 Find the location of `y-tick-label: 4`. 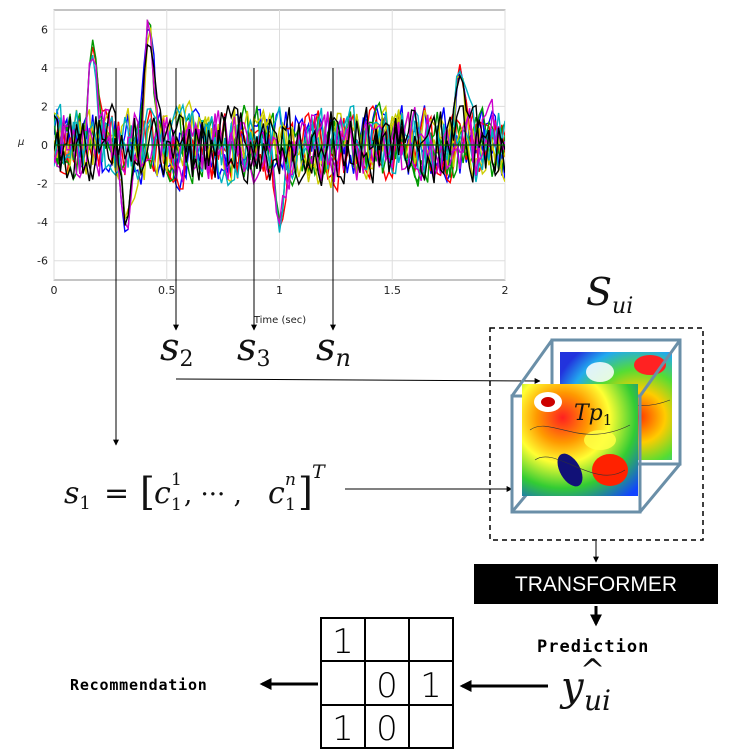

y-tick-label: 4 is located at coordinates (44, 68).